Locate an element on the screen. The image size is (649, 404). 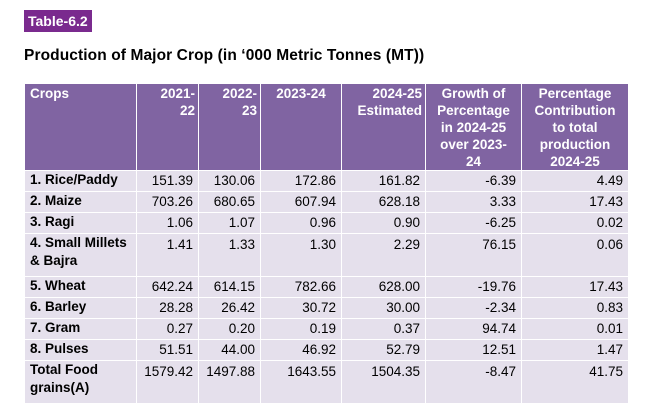
value-cell-v4: 0.90 is located at coordinates (383, 223).